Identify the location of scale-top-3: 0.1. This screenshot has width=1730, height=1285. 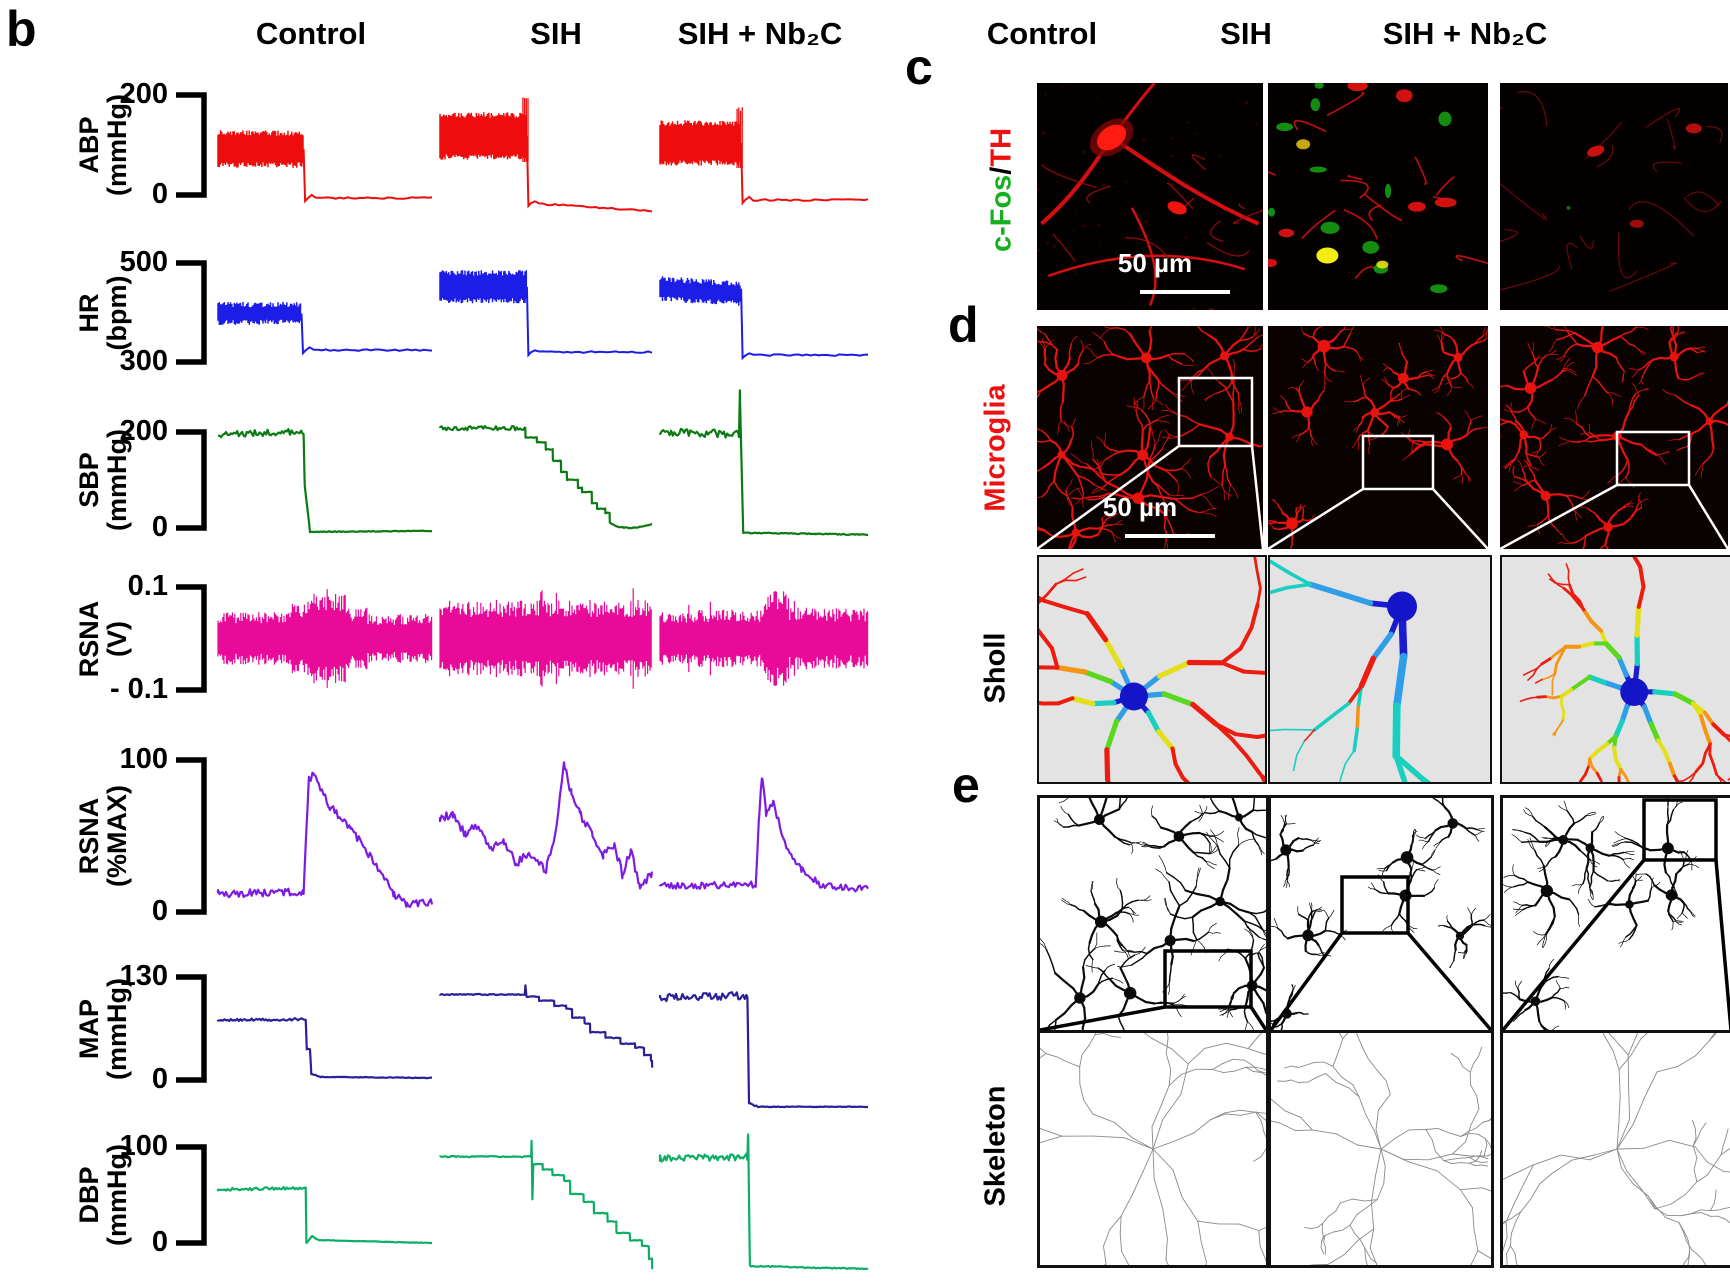
(147, 586).